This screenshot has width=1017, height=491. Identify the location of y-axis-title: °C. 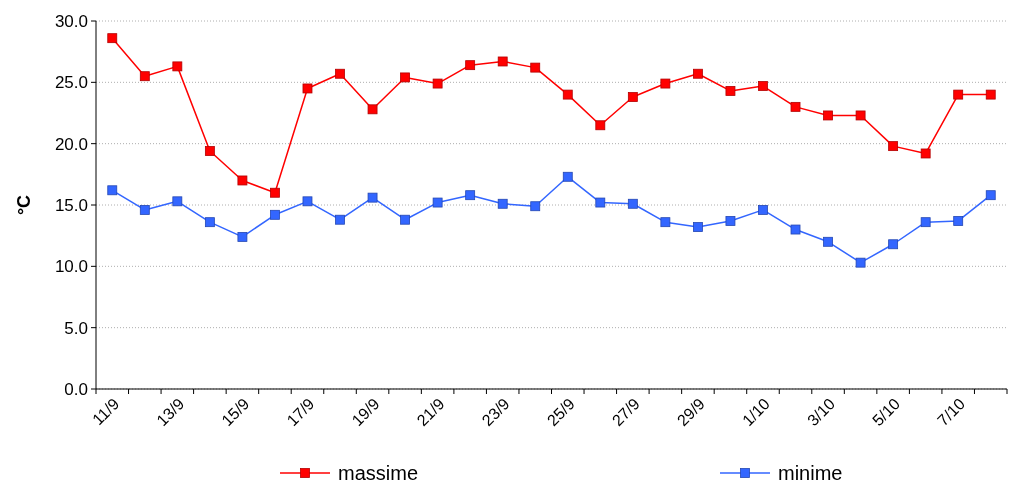
(24, 205).